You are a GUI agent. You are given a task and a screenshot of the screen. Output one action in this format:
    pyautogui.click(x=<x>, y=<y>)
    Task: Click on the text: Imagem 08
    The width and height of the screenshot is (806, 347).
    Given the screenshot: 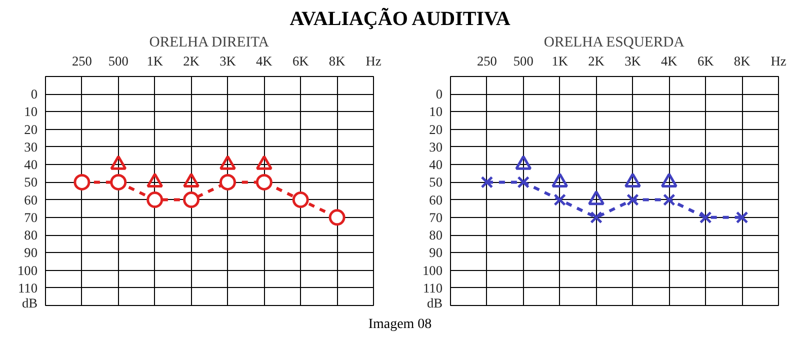 What is the action you would take?
    pyautogui.click(x=400, y=325)
    